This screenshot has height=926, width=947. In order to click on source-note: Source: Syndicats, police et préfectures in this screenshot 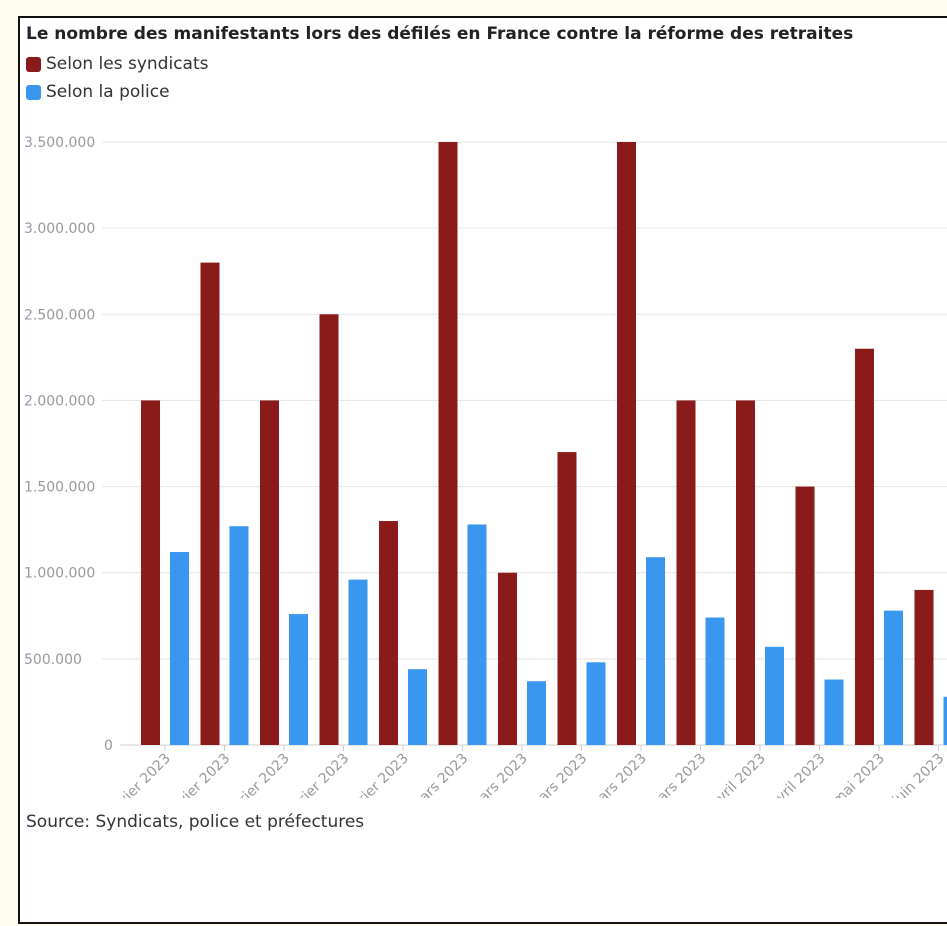, I will do `click(195, 822)`.